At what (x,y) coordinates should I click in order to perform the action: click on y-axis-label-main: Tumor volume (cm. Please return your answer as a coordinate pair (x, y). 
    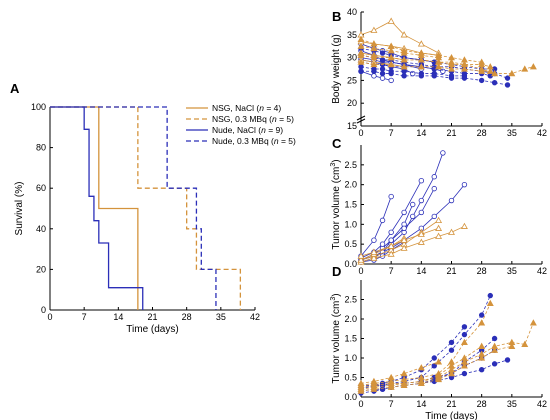
    Looking at the image, I should click on (336, 342).